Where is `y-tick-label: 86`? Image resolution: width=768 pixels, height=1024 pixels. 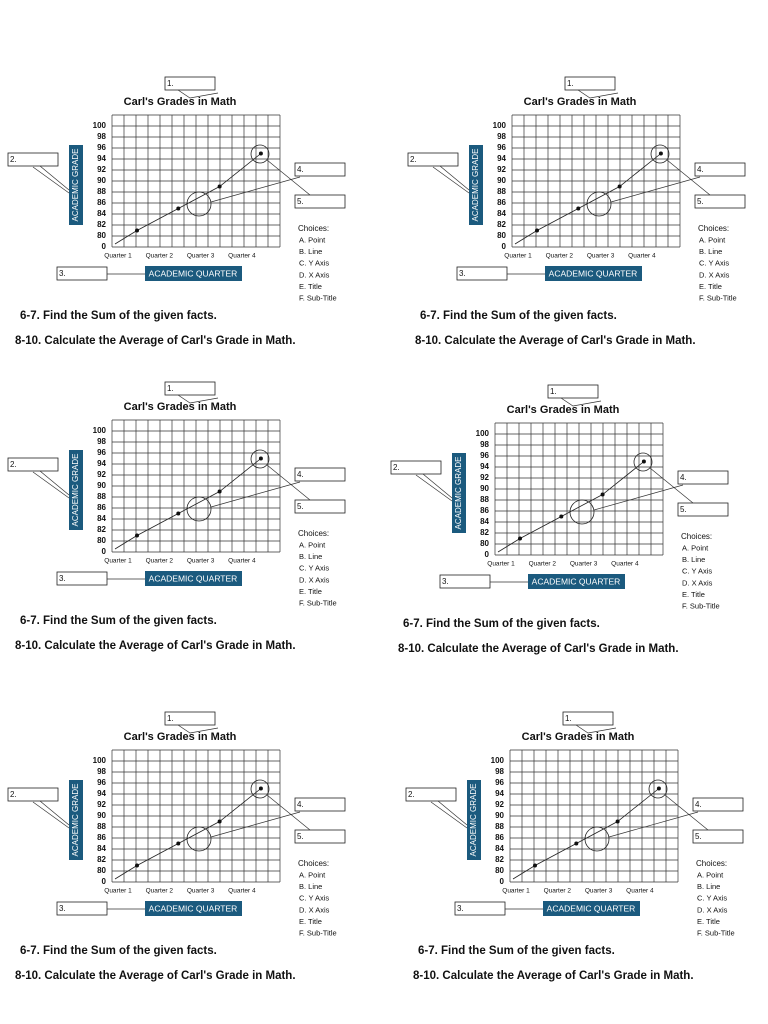
y-tick-label: 86 is located at coordinates (501, 202).